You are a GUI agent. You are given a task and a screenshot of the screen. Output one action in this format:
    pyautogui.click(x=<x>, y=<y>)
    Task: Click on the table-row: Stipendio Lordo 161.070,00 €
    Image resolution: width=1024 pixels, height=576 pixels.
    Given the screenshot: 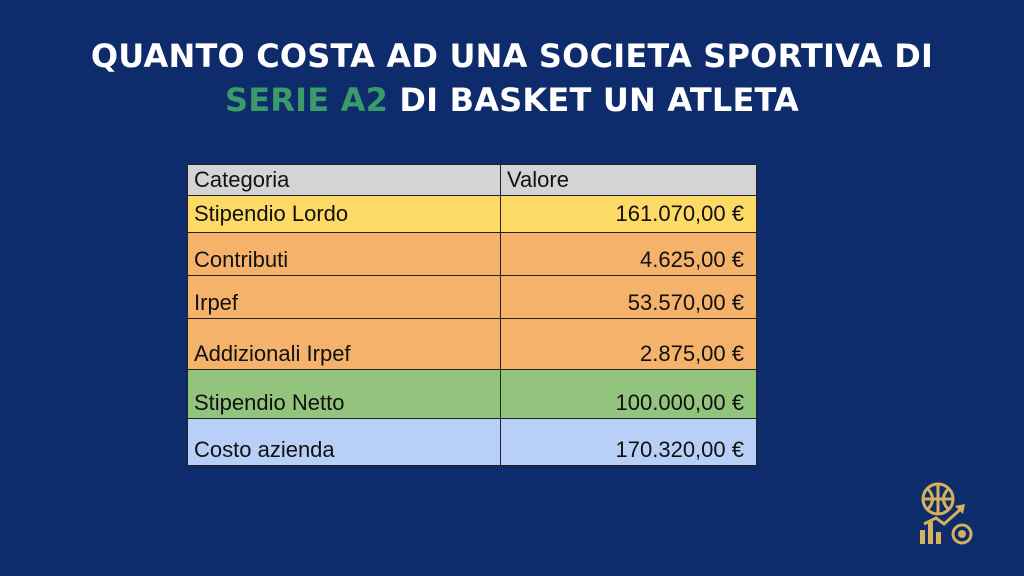 What is the action you would take?
    pyautogui.click(x=472, y=214)
    